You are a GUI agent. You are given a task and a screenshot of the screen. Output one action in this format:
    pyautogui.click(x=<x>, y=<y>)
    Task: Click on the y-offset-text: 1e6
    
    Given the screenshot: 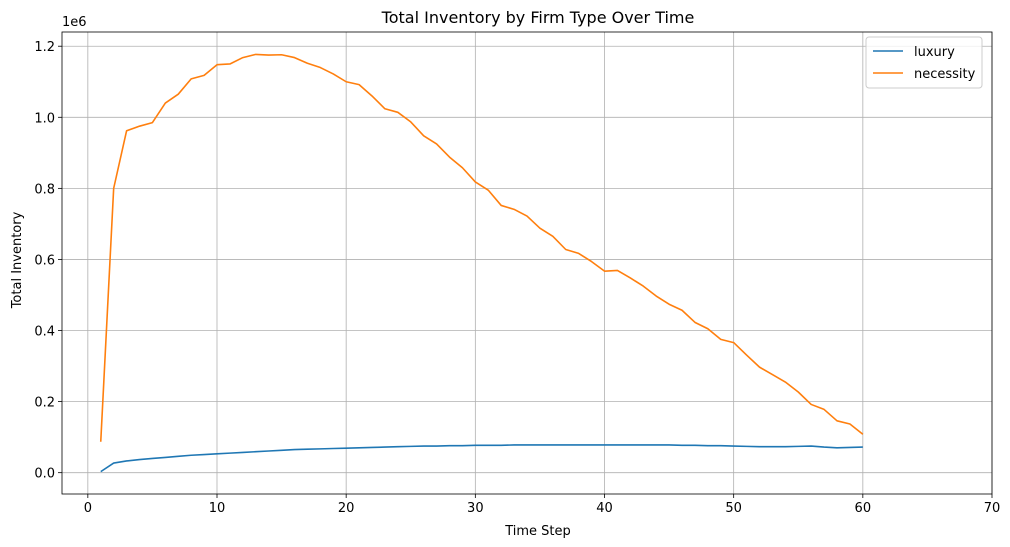 What is the action you would take?
    pyautogui.click(x=74, y=22)
    